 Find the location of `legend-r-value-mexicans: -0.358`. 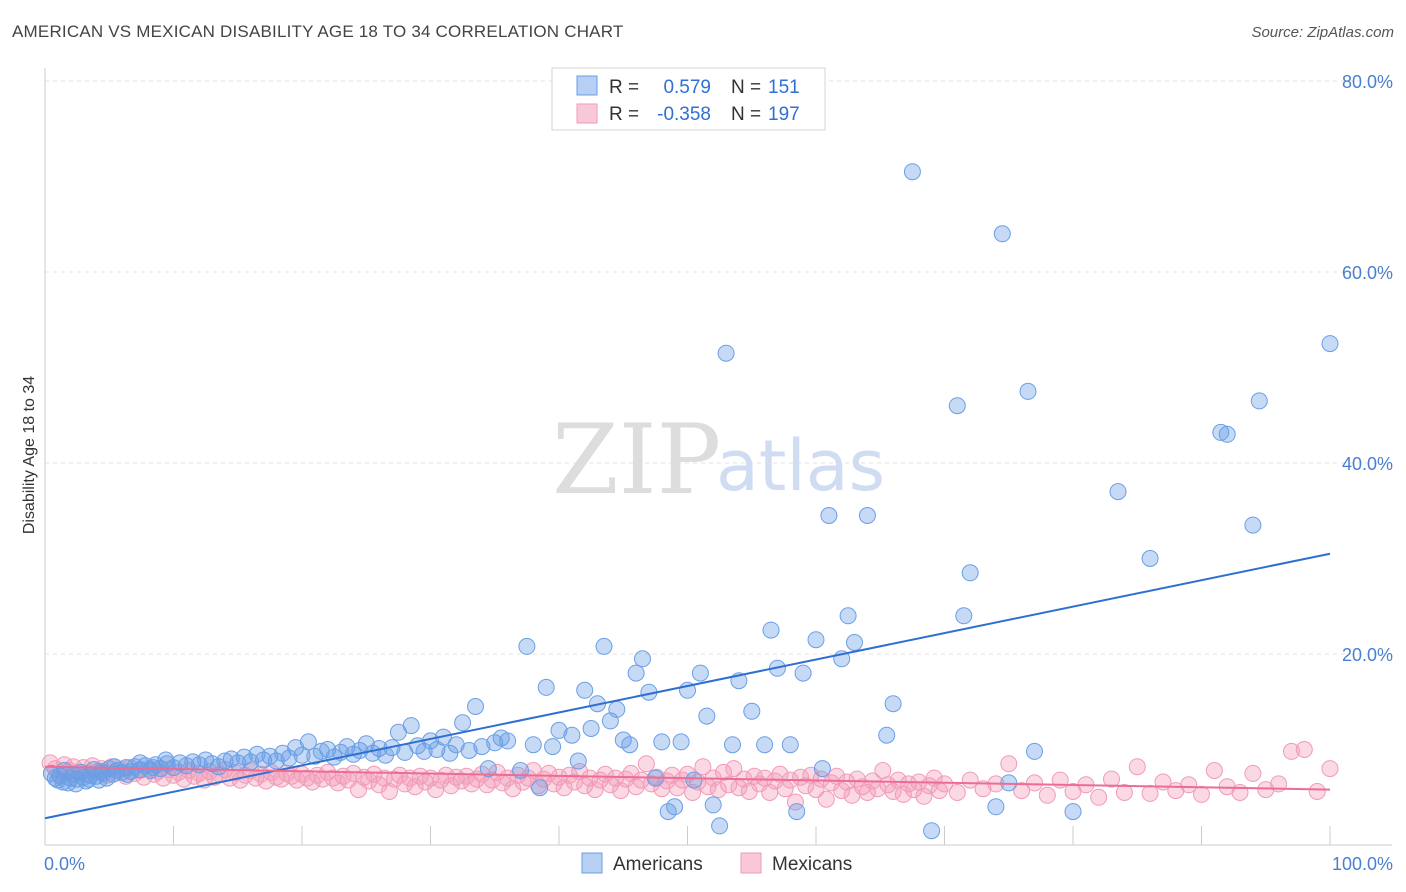

legend-r-value-mexicans: -0.358 is located at coordinates (684, 114).